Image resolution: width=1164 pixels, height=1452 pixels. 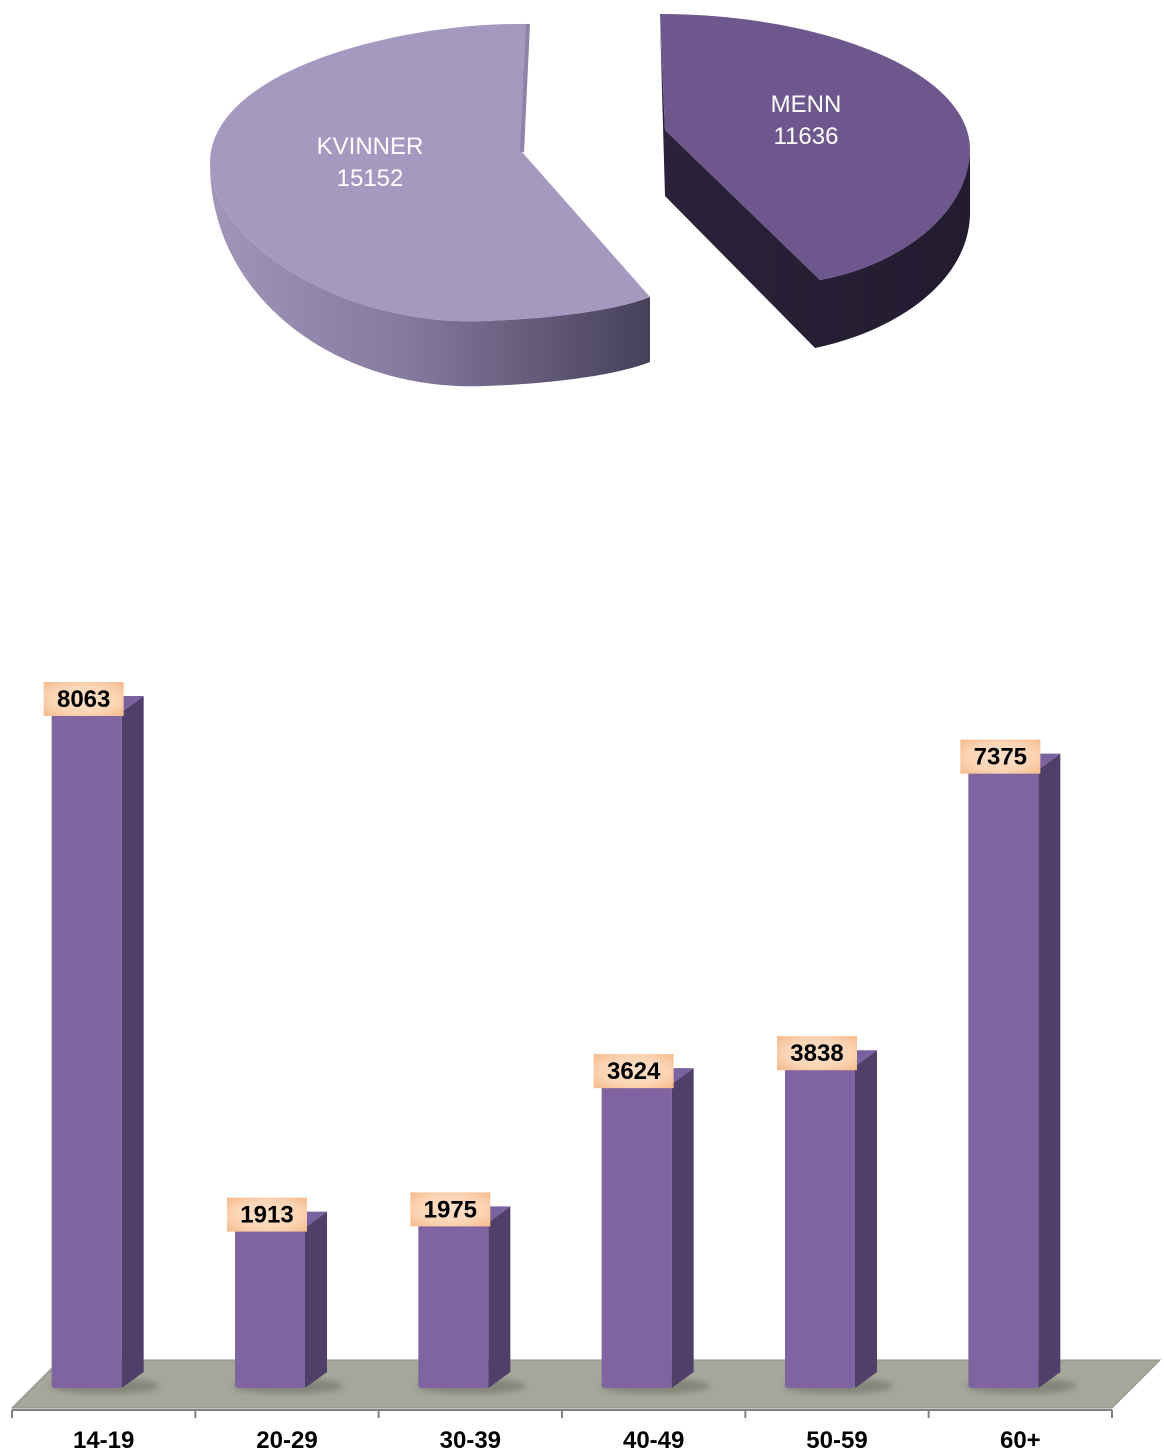 I want to click on pie-label-menn: MENN, so click(x=806, y=104).